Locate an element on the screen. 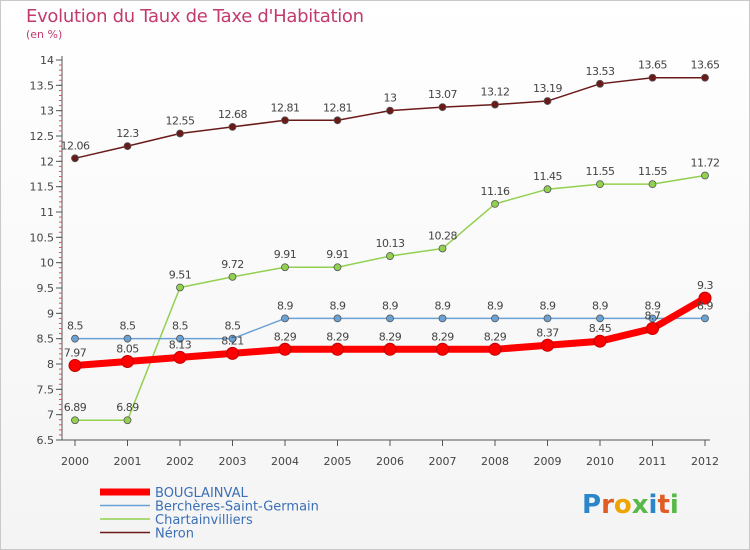  data-label: 12.55 is located at coordinates (180, 120).